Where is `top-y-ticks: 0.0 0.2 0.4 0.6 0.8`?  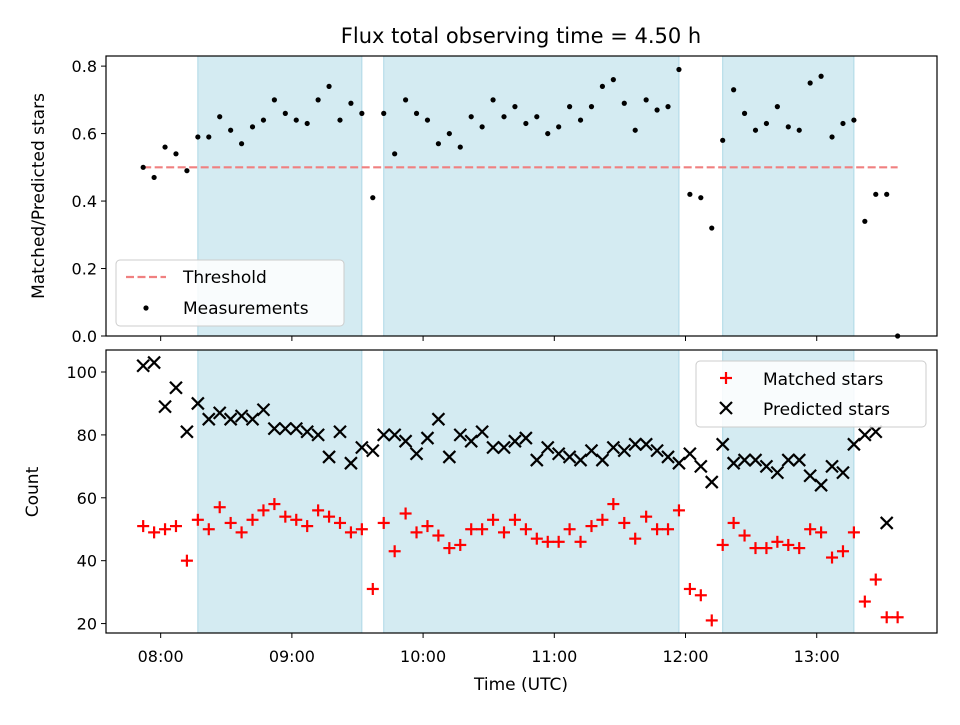 top-y-ticks: 0.0 0.2 0.4 0.6 0.8 is located at coordinates (89, 201).